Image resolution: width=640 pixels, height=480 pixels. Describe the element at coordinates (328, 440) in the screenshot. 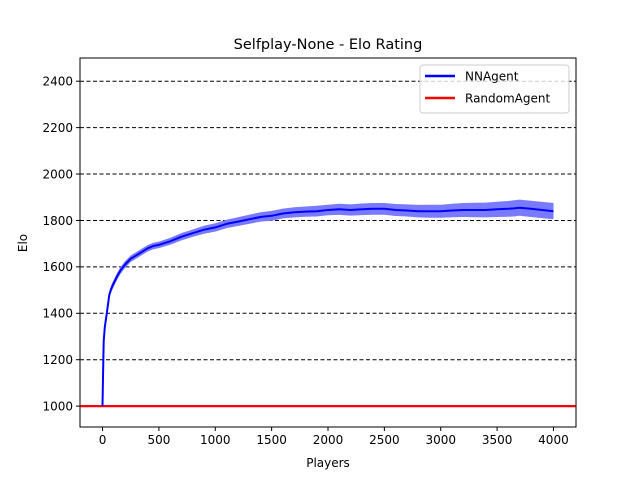

I see `x-tick-label: 2000` at that location.